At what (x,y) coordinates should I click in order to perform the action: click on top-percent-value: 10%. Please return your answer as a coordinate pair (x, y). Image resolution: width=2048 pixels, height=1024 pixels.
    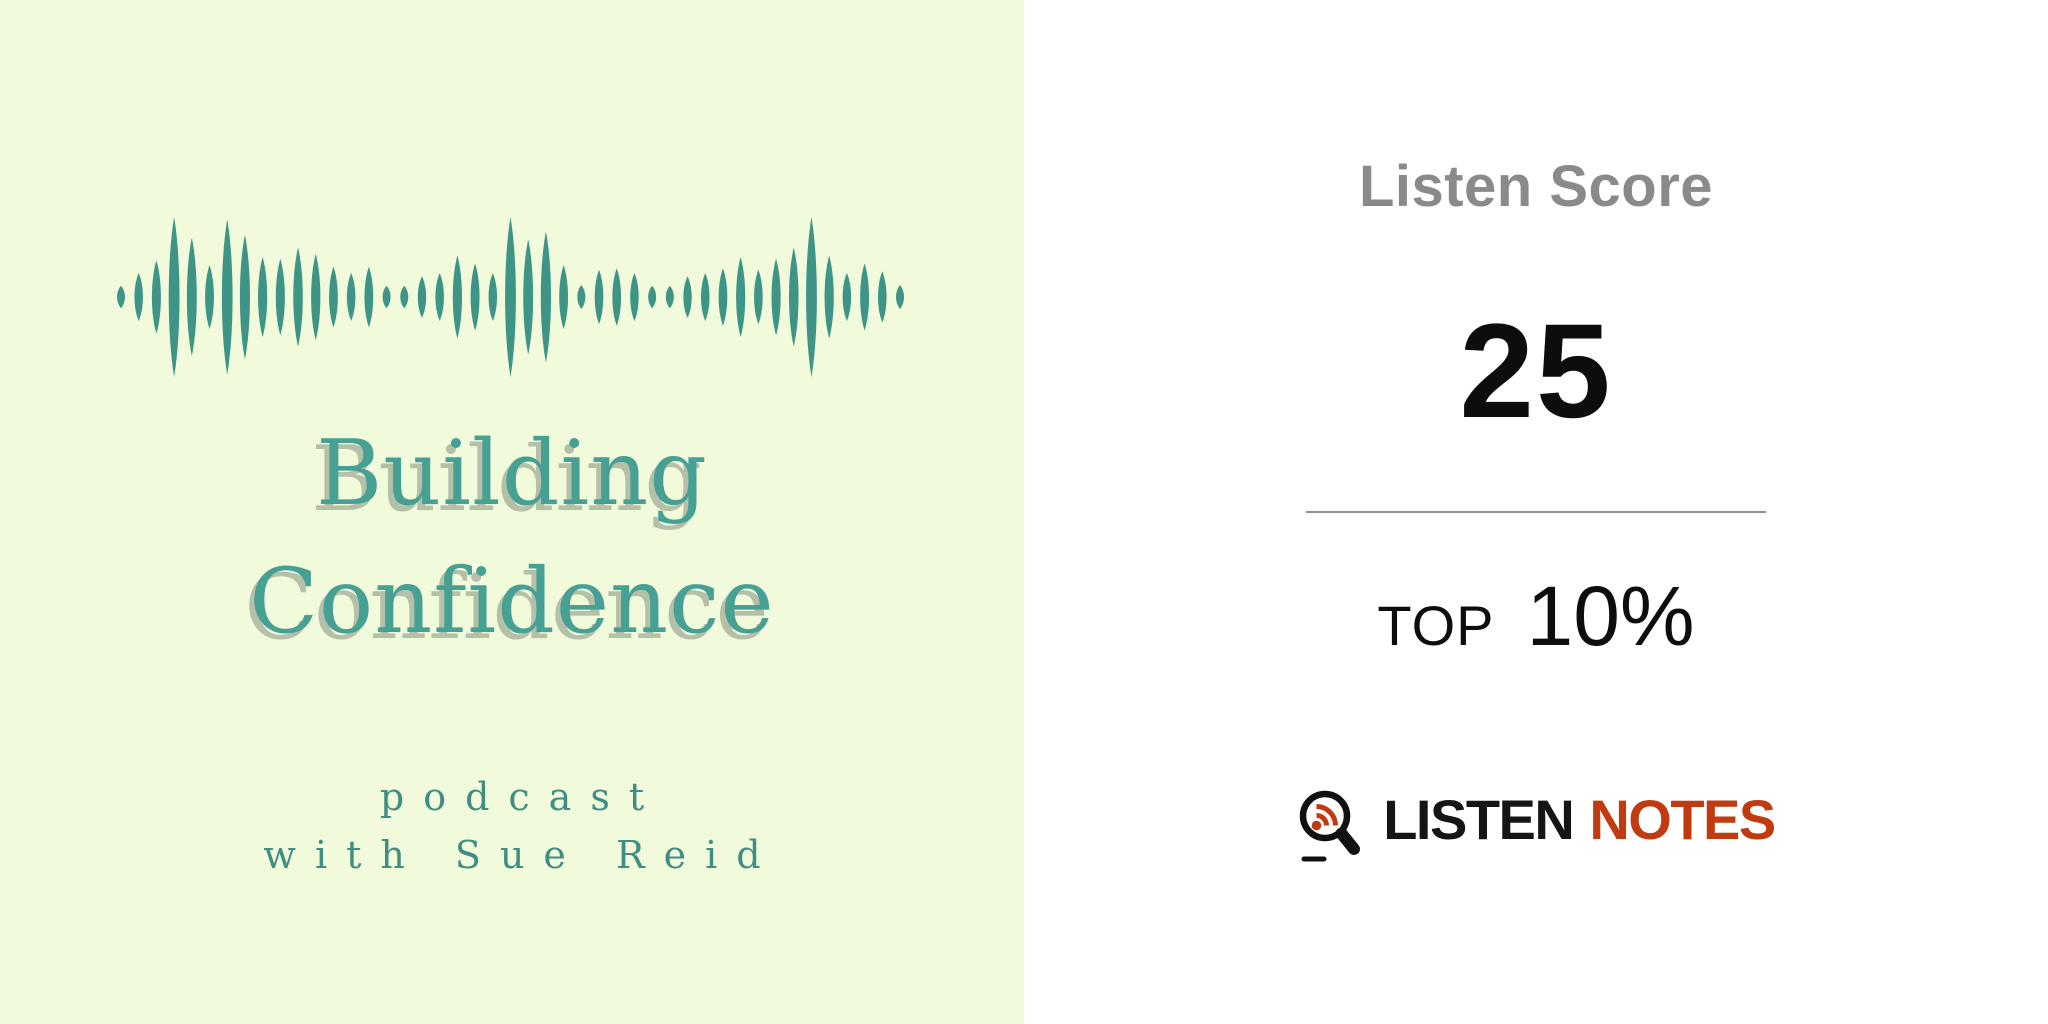
    Looking at the image, I should click on (1610, 616).